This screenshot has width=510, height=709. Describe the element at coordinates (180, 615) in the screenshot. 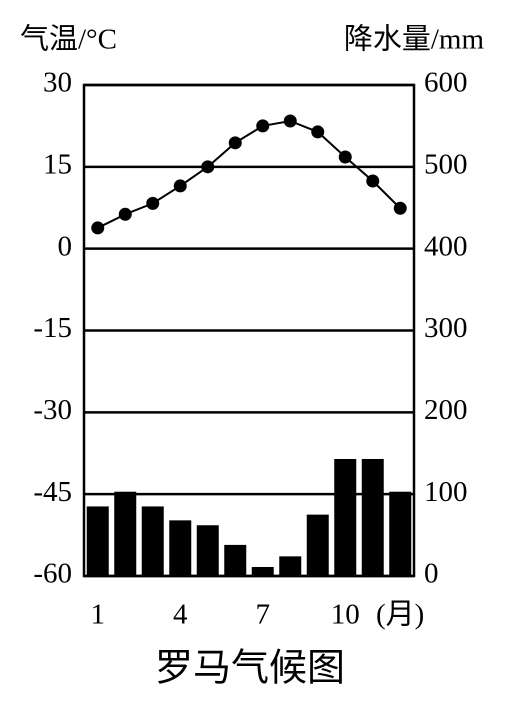

I see `x-tick-label: 4` at that location.